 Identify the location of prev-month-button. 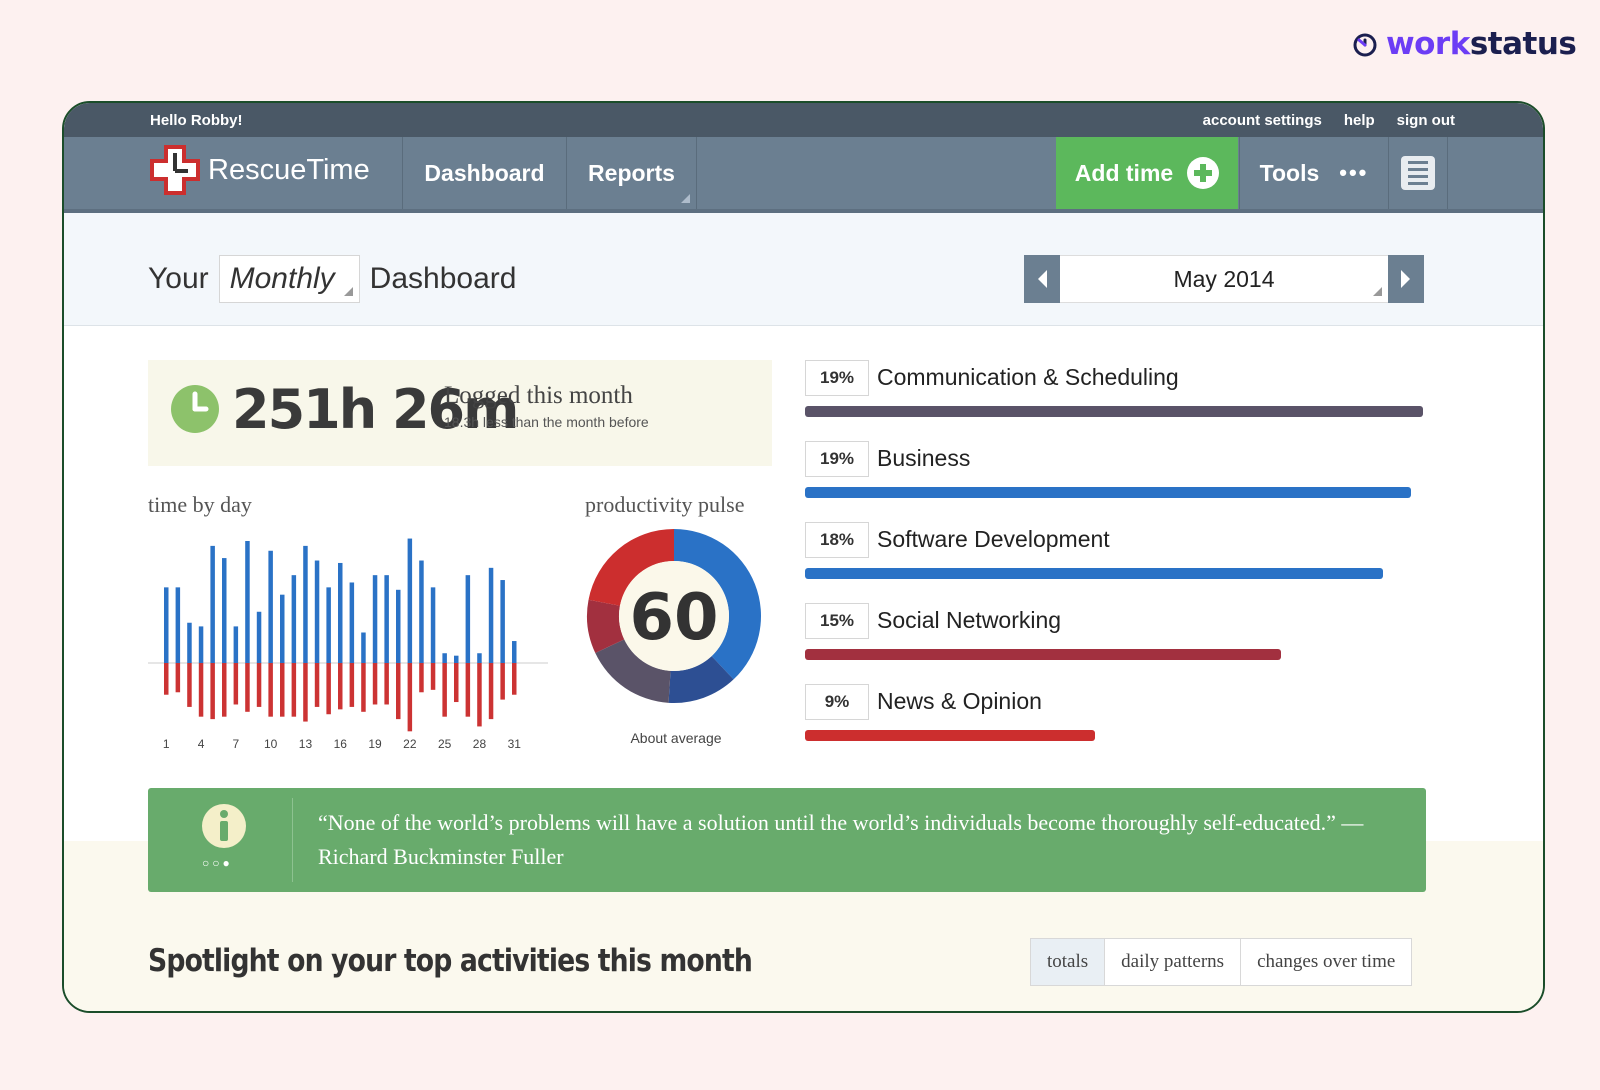
(1042, 279).